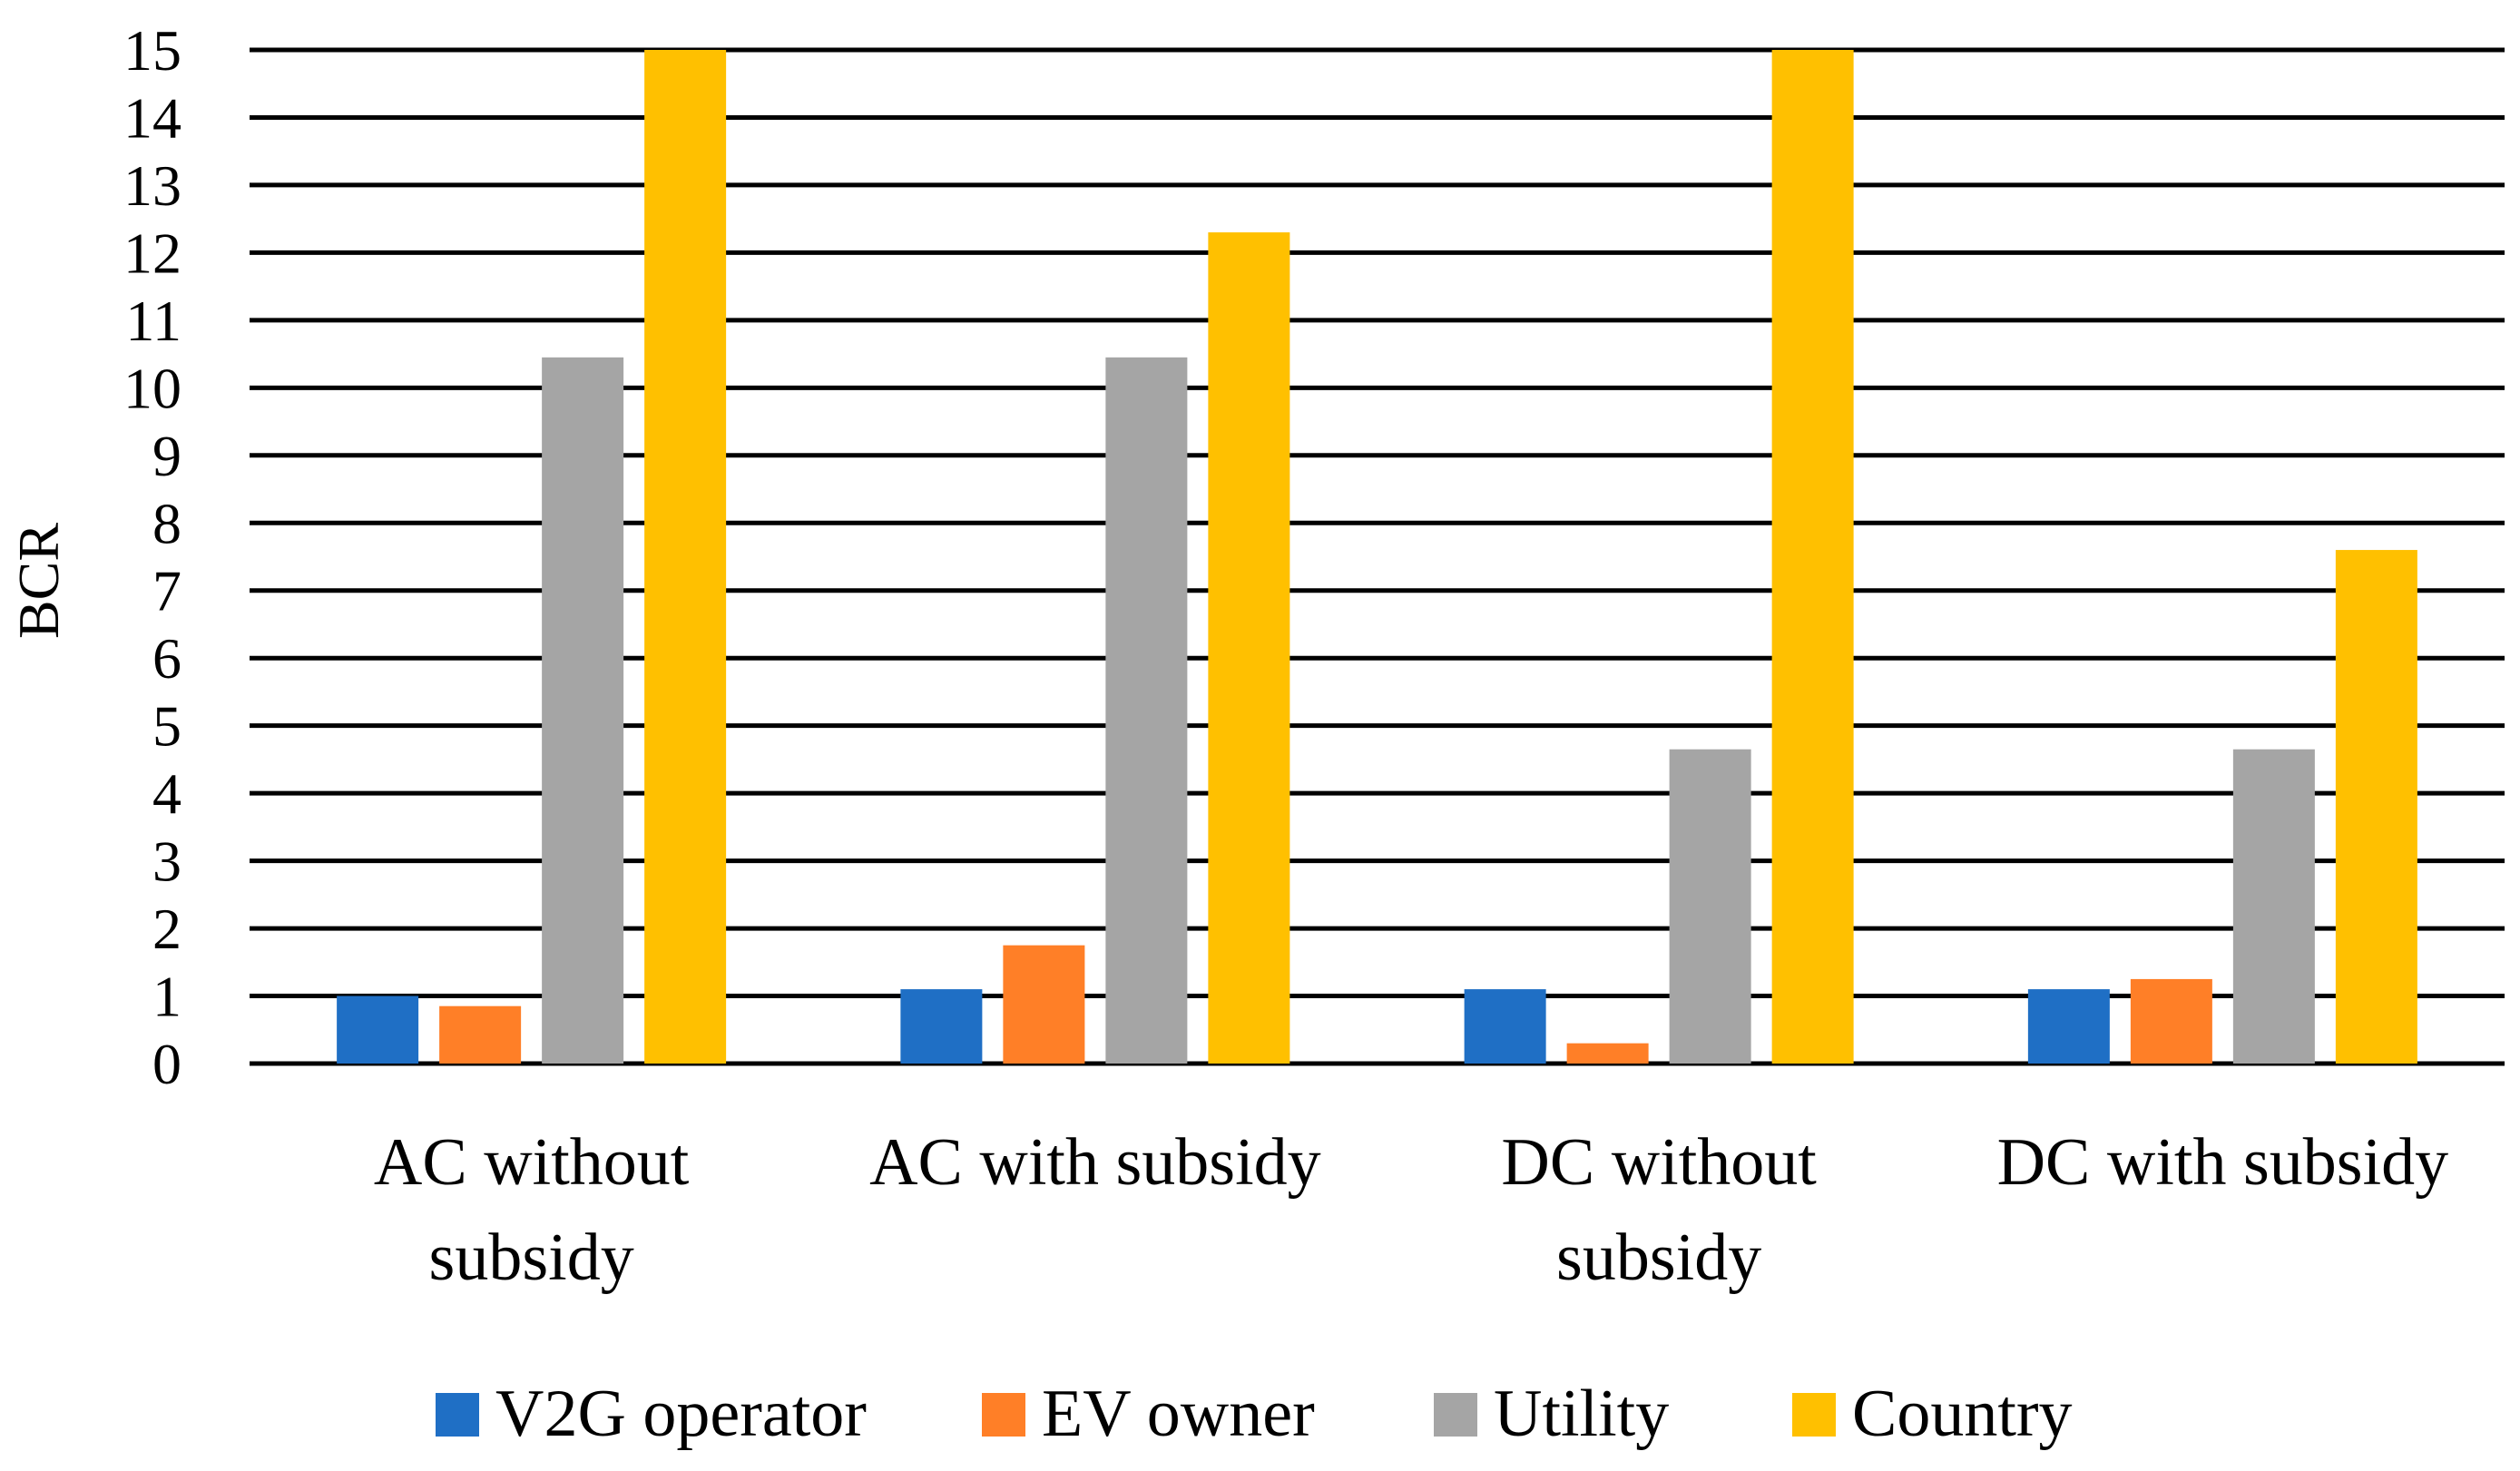  I want to click on x-category-label: DC with subsidy, so click(2223, 1162).